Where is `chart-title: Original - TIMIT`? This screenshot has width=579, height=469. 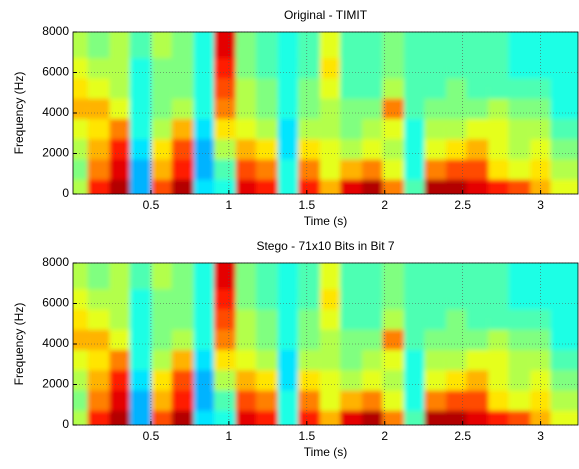 chart-title: Original - TIMIT is located at coordinates (326, 15).